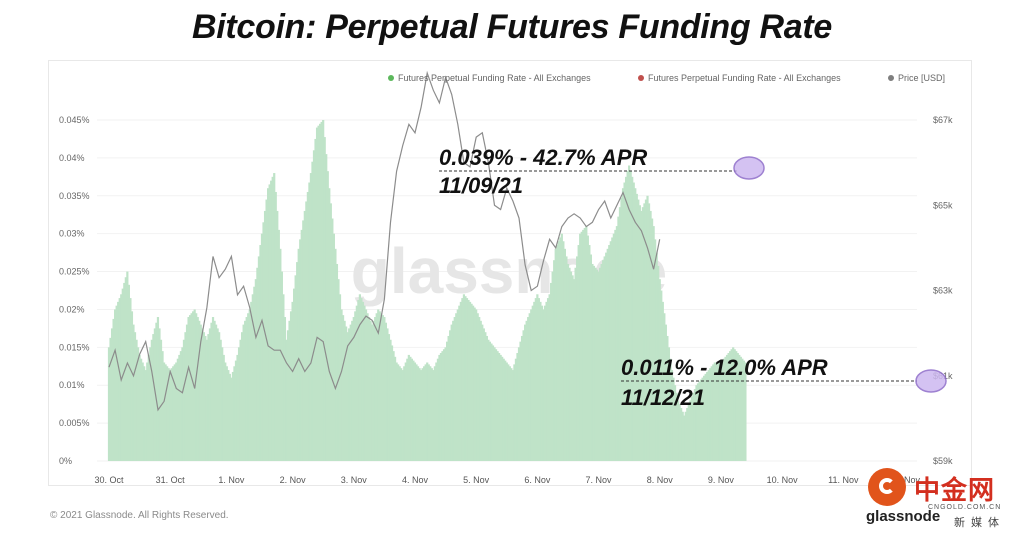 Image resolution: width=1024 pixels, height=538 pixels. Describe the element at coordinates (72, 158) in the screenshot. I see `y-left-tick-label: 0.04%` at that location.